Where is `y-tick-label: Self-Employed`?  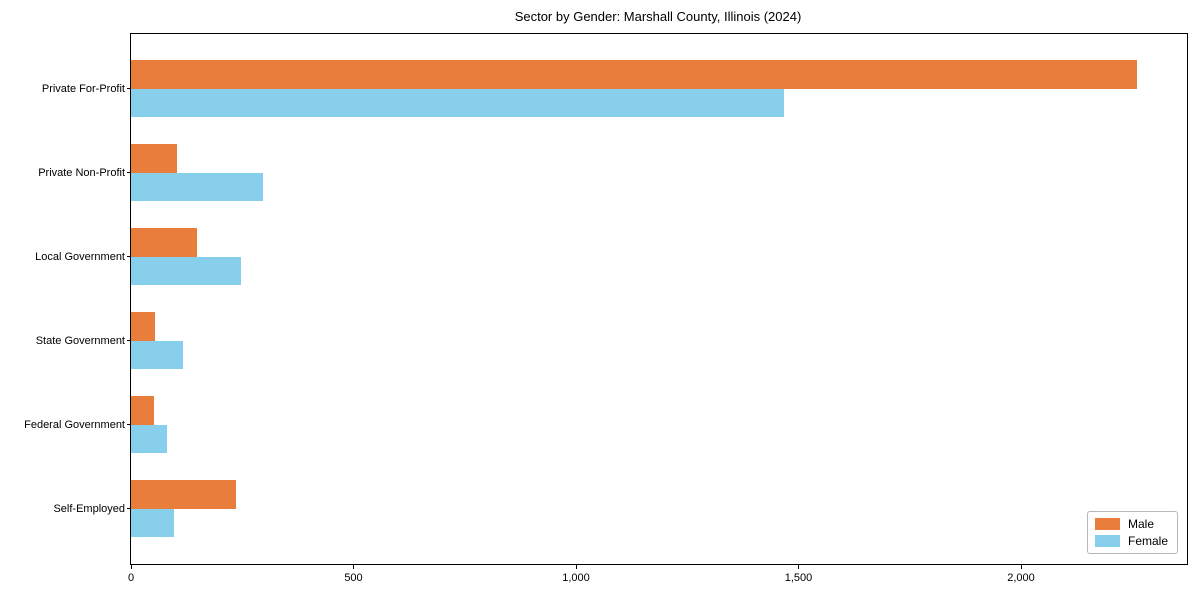 y-tick-label: Self-Employed is located at coordinates (89, 508).